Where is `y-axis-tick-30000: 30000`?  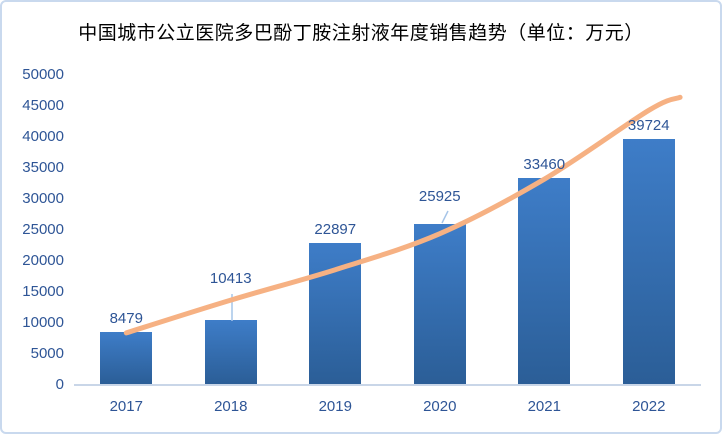
y-axis-tick-30000: 30000 is located at coordinates (43, 198).